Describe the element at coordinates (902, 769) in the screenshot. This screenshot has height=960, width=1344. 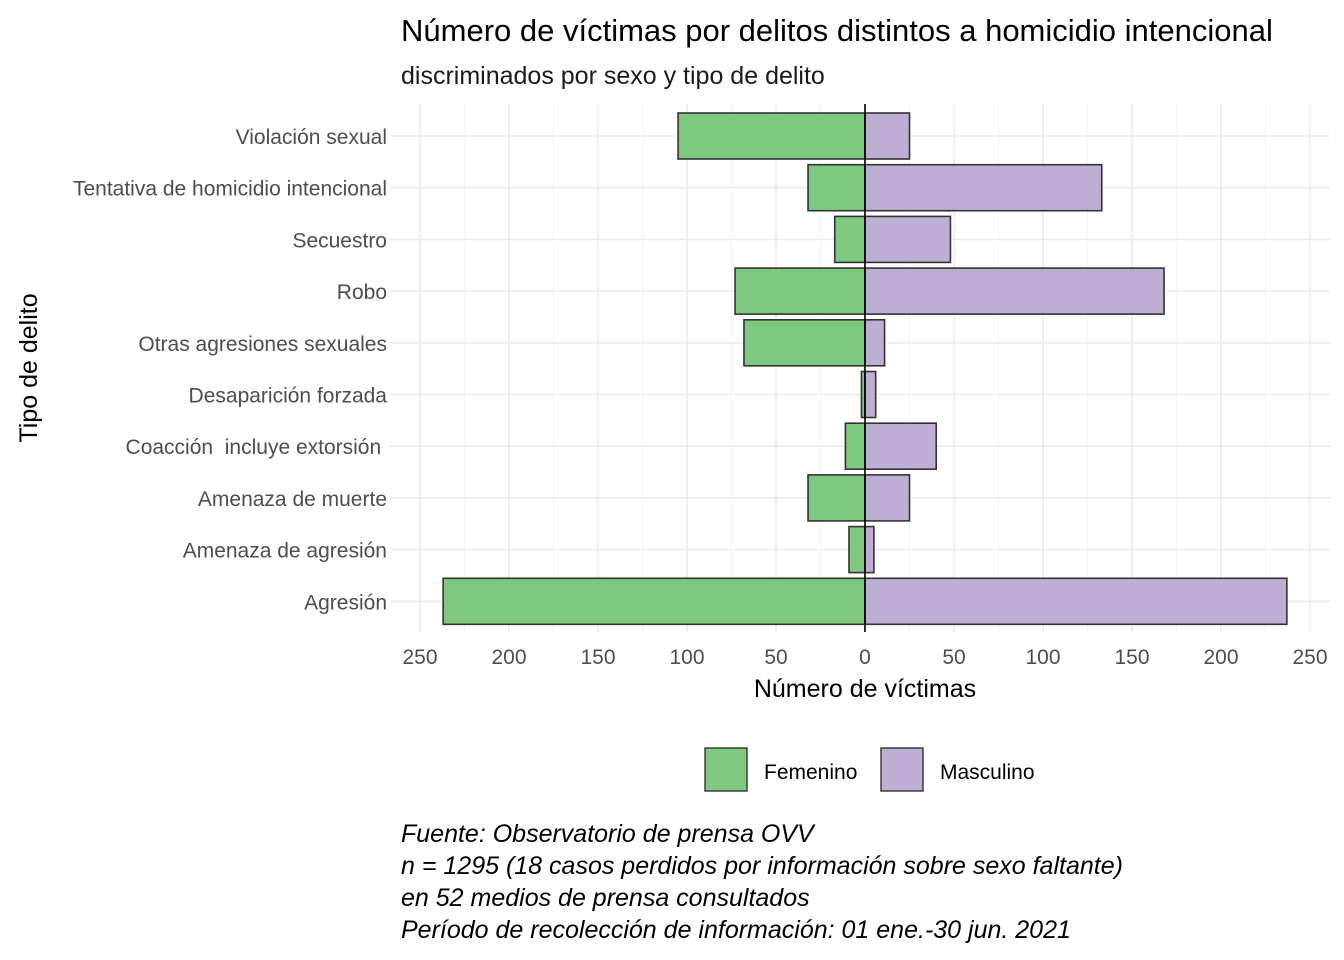
I see `legend-key-masculino` at that location.